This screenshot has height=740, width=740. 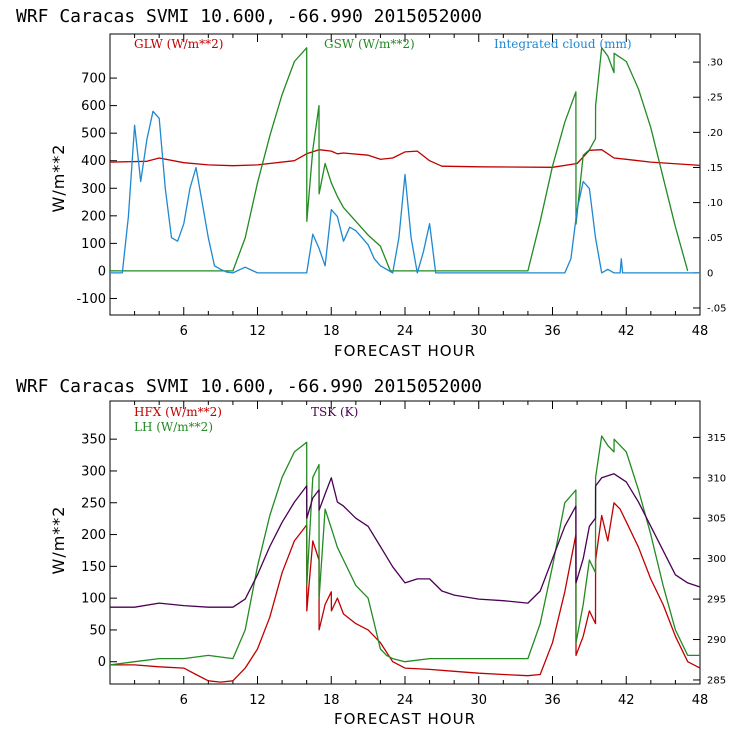 I want to click on right-tick-label: -.05, so click(x=717, y=308).